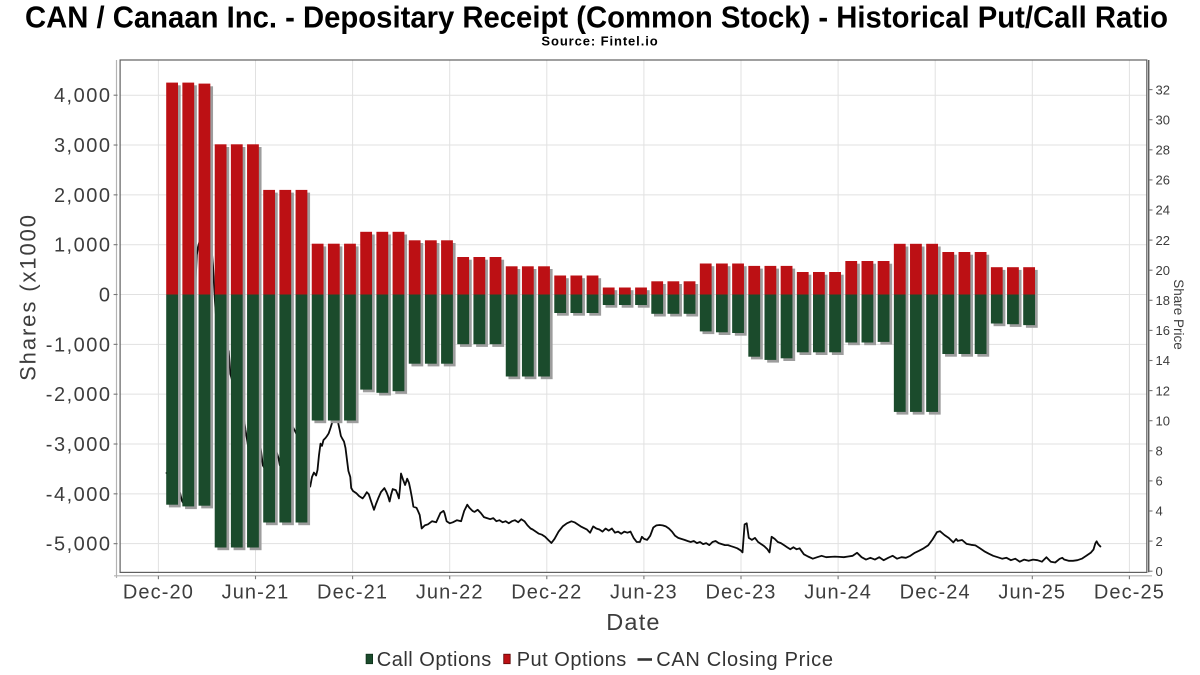 The image size is (1200, 675). Describe the element at coordinates (83, 96) in the screenshot. I see `svg-text: 4,000` at that location.